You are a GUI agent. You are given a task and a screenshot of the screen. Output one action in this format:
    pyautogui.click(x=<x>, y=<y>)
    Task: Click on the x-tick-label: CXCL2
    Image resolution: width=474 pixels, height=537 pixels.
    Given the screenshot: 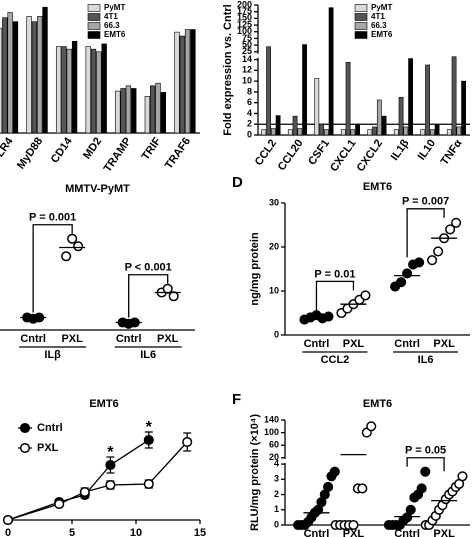 What is the action you would take?
    pyautogui.click(x=370, y=156)
    